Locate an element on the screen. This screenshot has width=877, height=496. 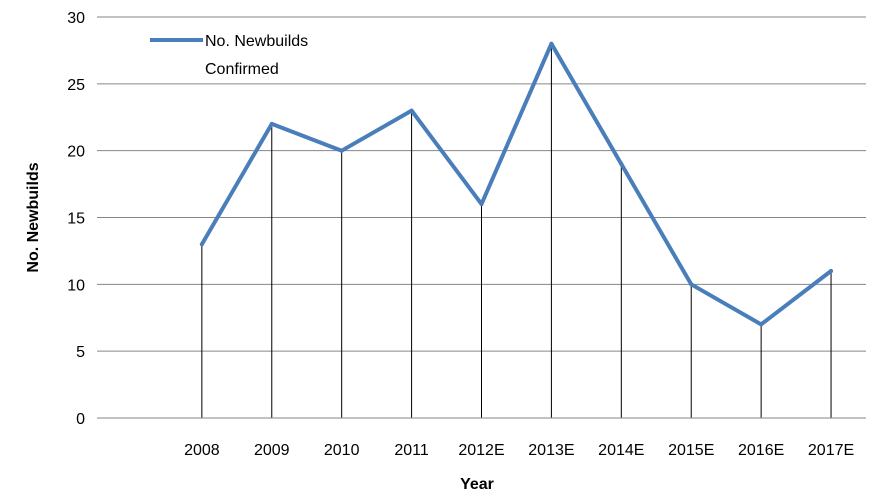
x-tick-label: 2011 is located at coordinates (411, 450).